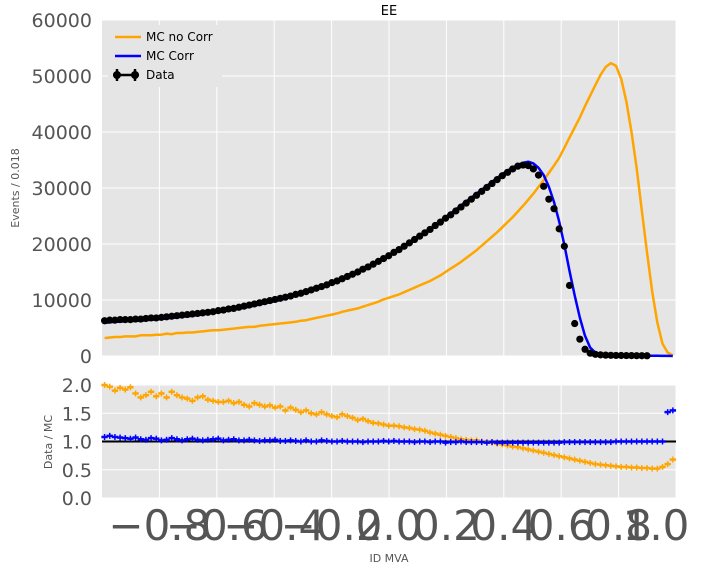  Describe the element at coordinates (62, 133) in the screenshot. I see `main-y-tick-label: 40000` at that location.